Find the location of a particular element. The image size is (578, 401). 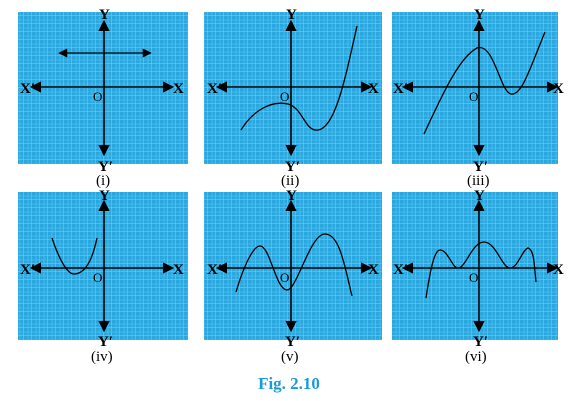

panel-iii: Y Y′ X′ X O (iii) is located at coordinates (478, 98).